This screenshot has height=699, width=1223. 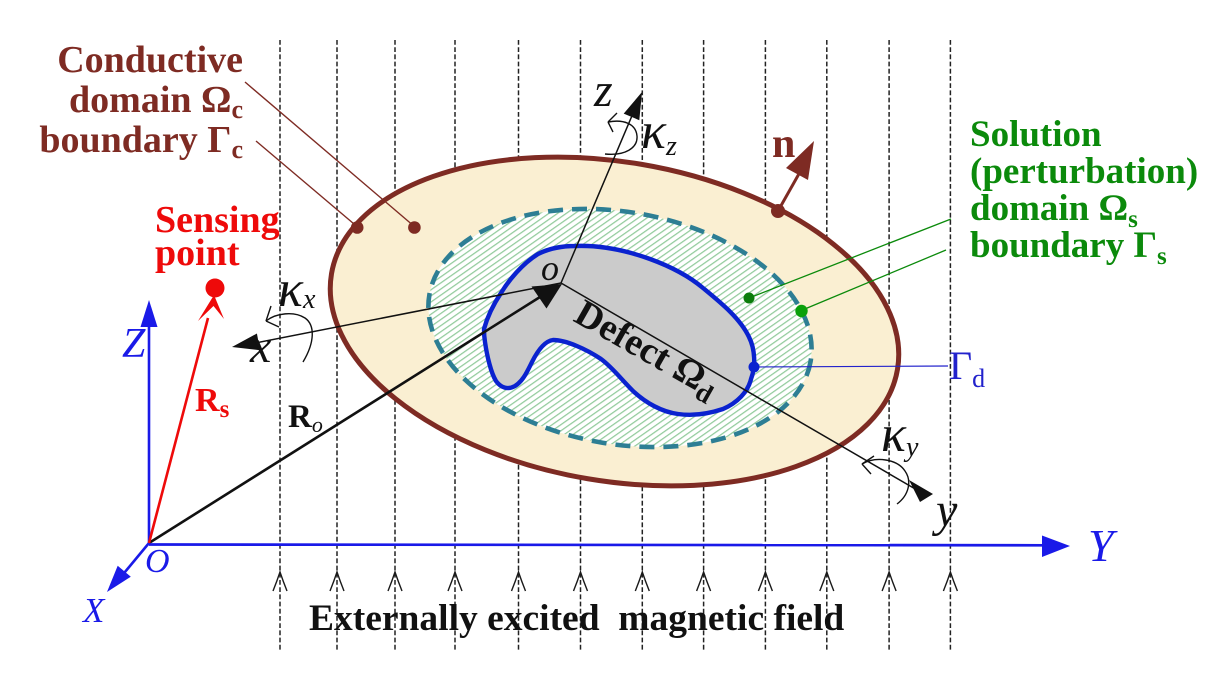 I want to click on svg-text: κz, so click(x=659, y=132).